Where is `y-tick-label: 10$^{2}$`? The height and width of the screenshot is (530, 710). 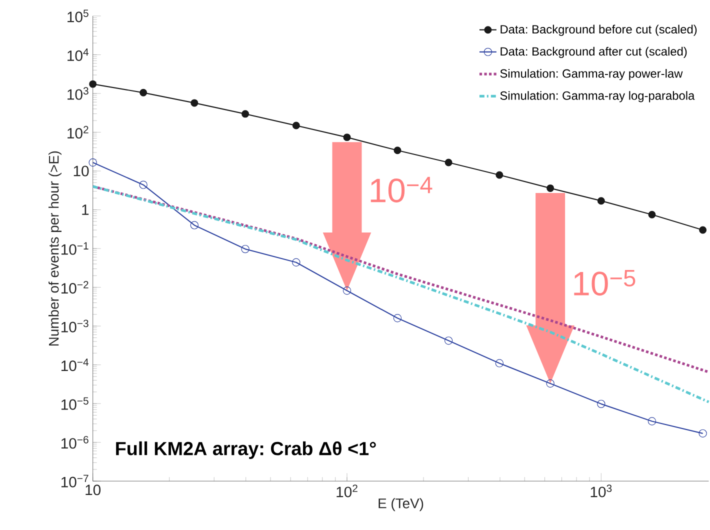
y-tick-label: 10$^{2}$ is located at coordinates (78, 132).